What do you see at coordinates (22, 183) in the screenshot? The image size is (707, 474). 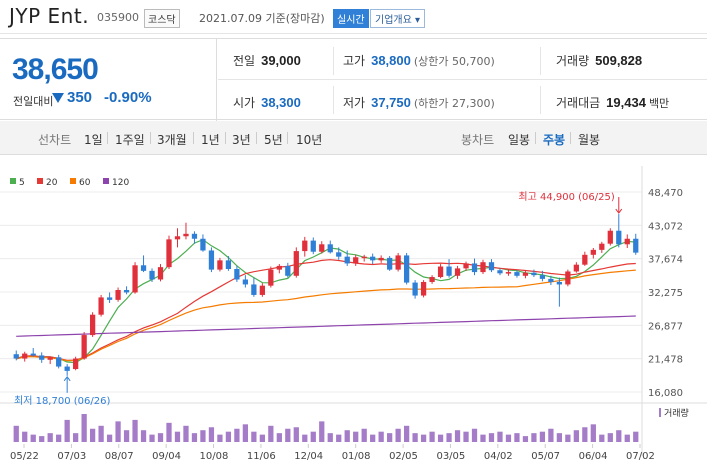 I see `legend-label: 5` at bounding box center [22, 183].